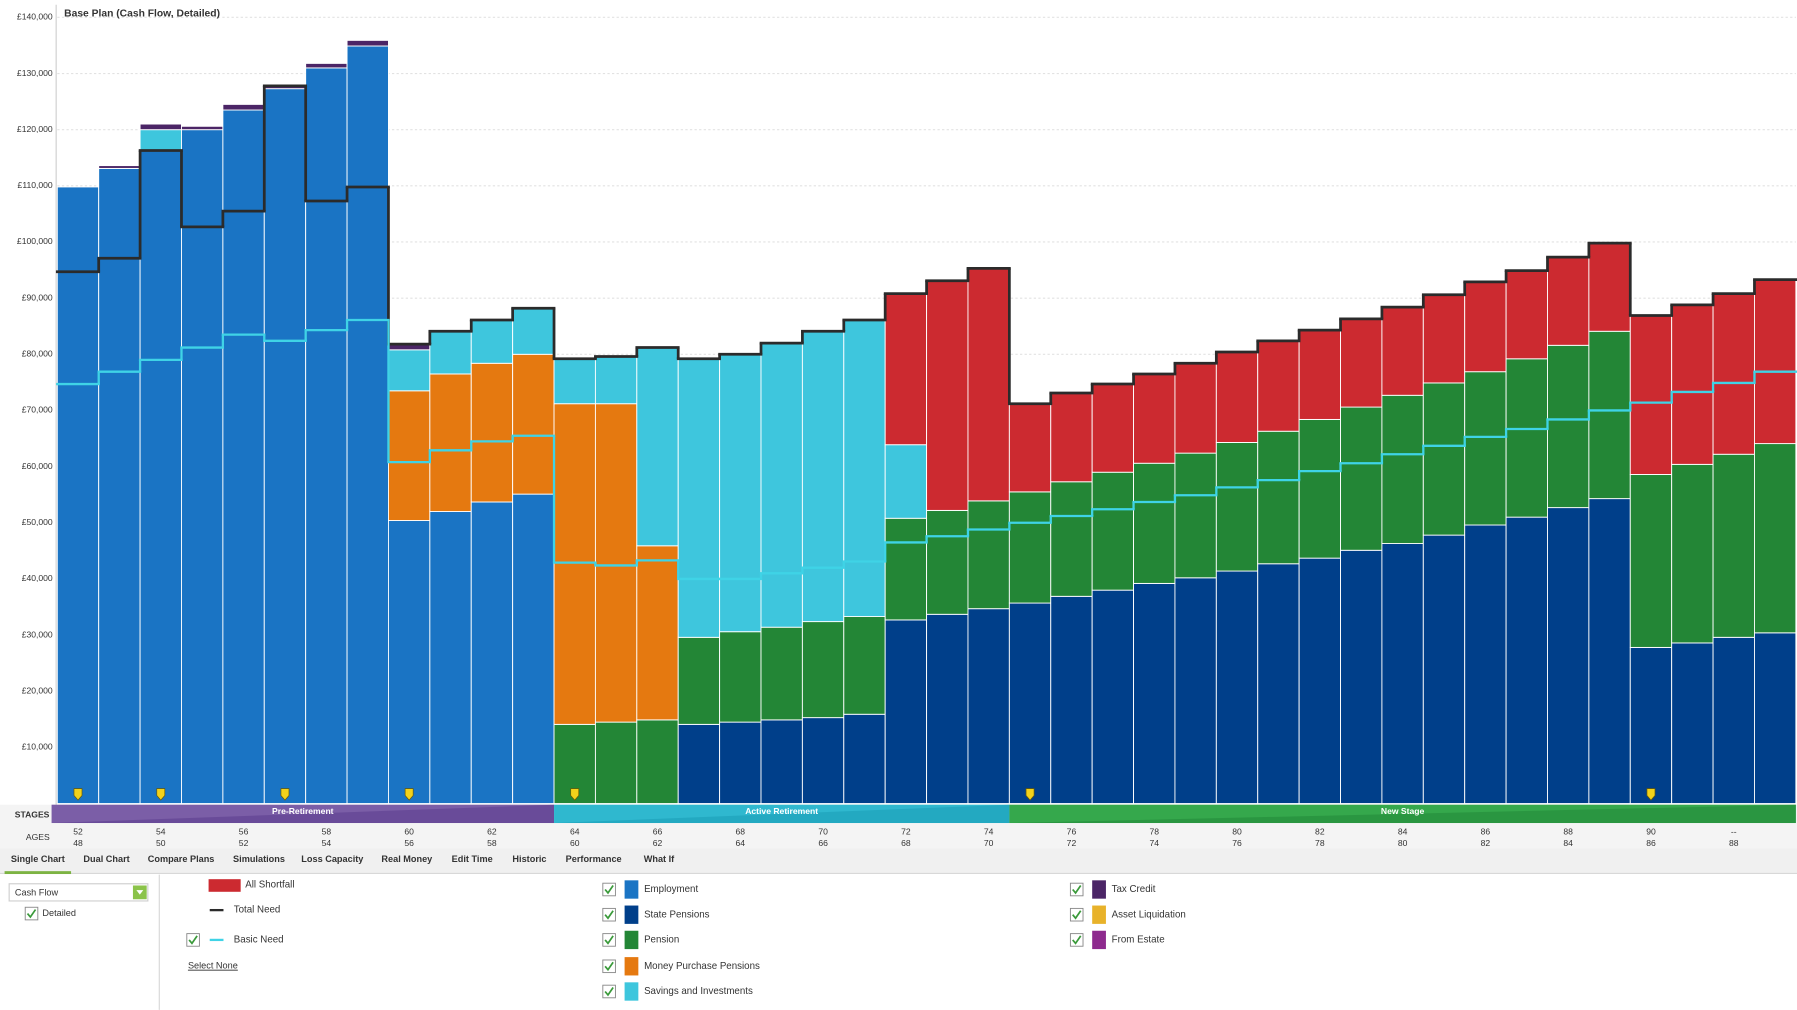 Image resolution: width=1797 pixels, height=1010 pixels. Describe the element at coordinates (1320, 831) in the screenshot. I see `age-label: 82` at that location.